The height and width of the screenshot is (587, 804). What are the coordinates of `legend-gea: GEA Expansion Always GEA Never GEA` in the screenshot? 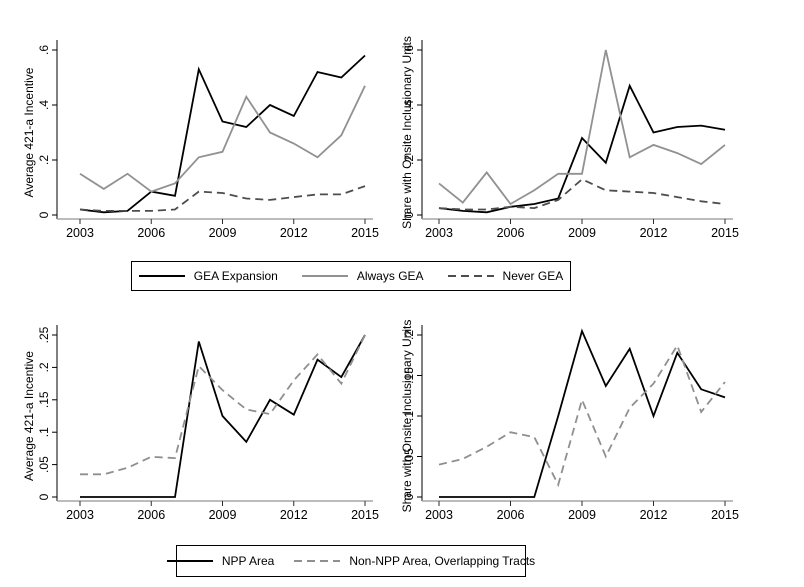 It's located at (351, 276).